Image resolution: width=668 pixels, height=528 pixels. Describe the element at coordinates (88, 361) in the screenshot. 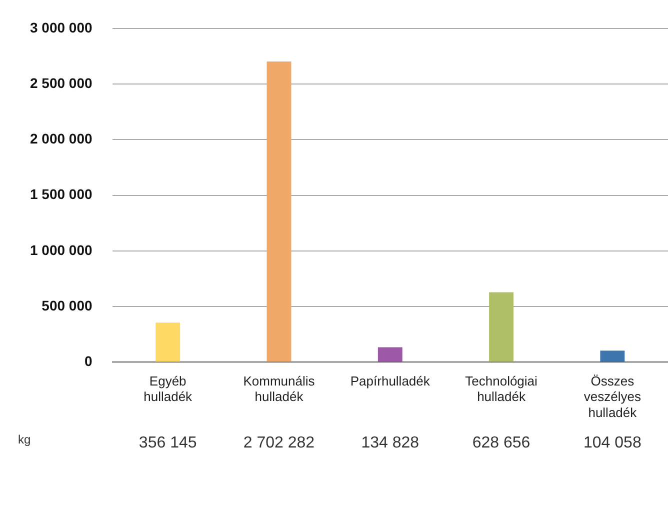

I see `y-tick-label: 0` at that location.